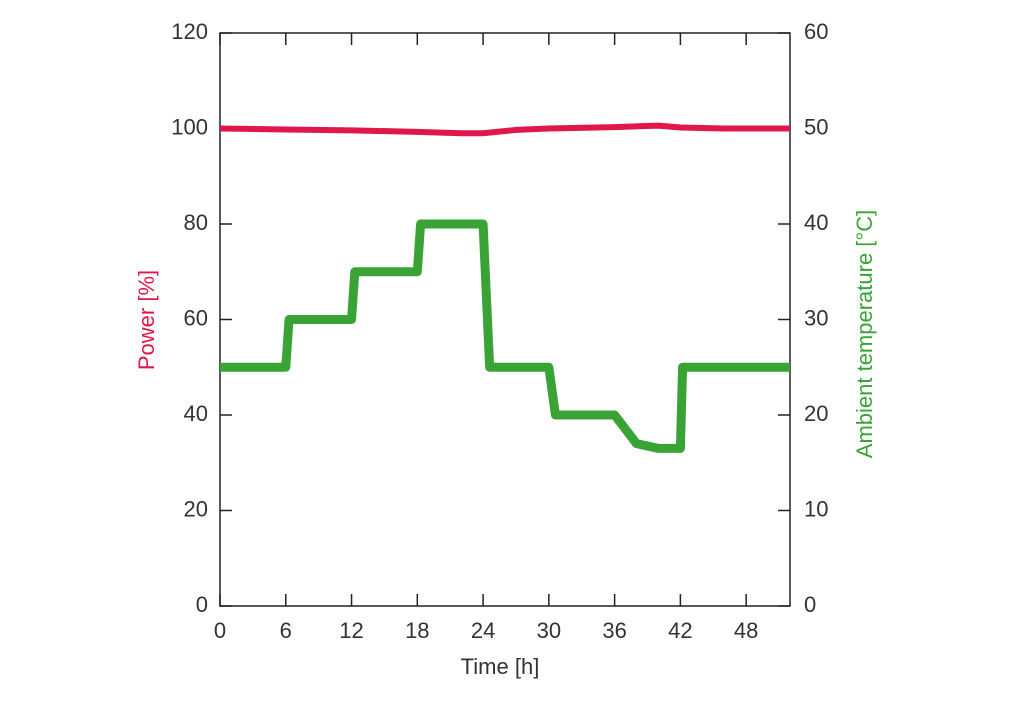  Describe the element at coordinates (864, 334) in the screenshot. I see `y2-axis-label: Ambient temperature [°C]` at that location.